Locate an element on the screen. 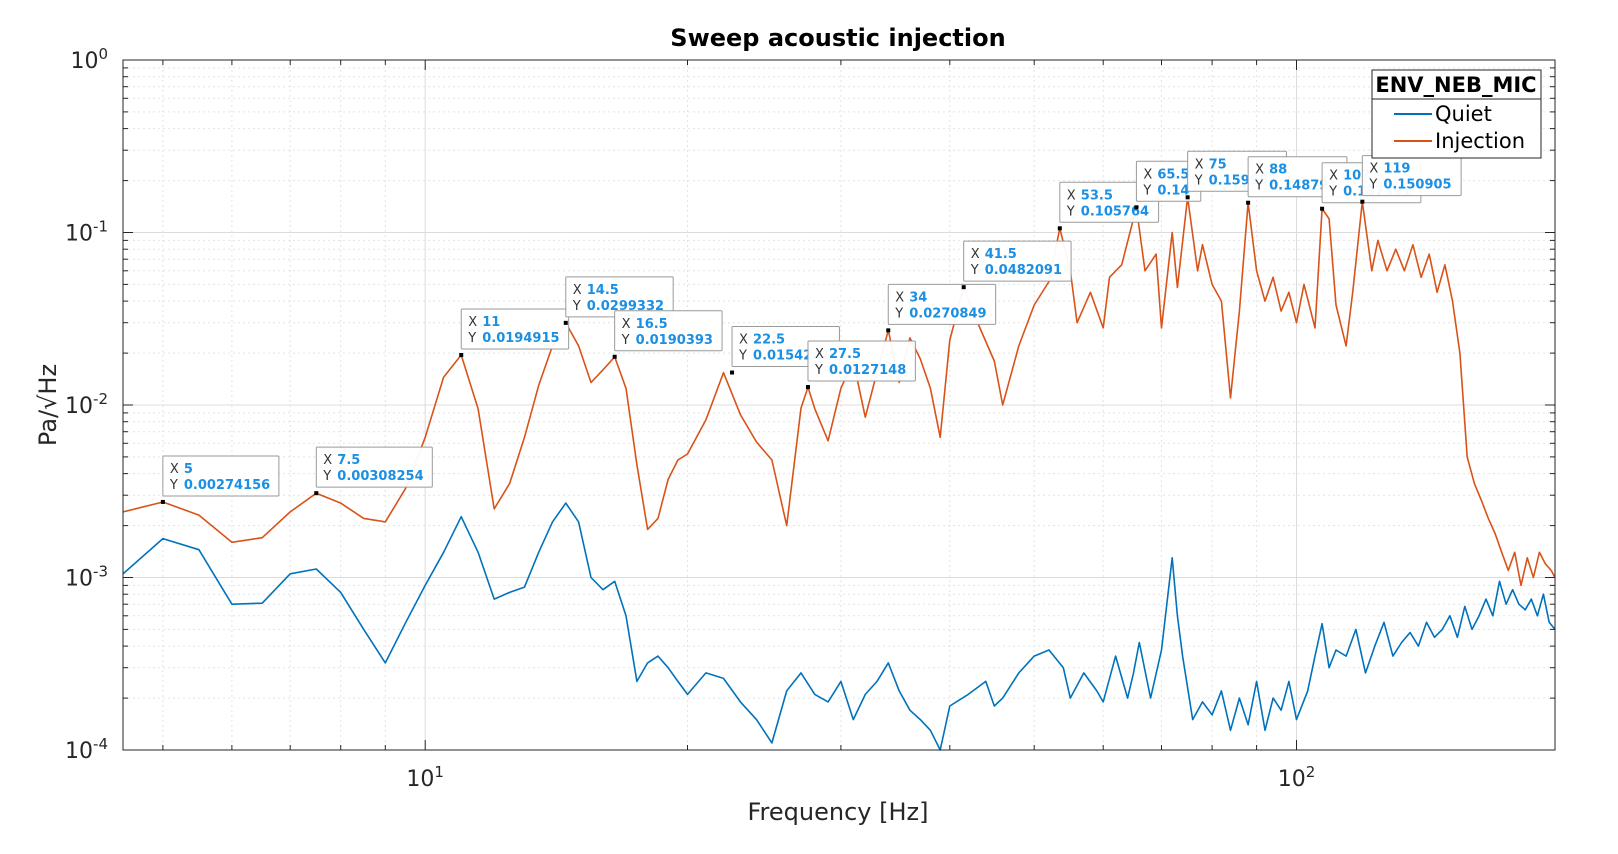 This screenshot has width=1618, height=854. y-tick-label: 10⁻² is located at coordinates (86, 404).